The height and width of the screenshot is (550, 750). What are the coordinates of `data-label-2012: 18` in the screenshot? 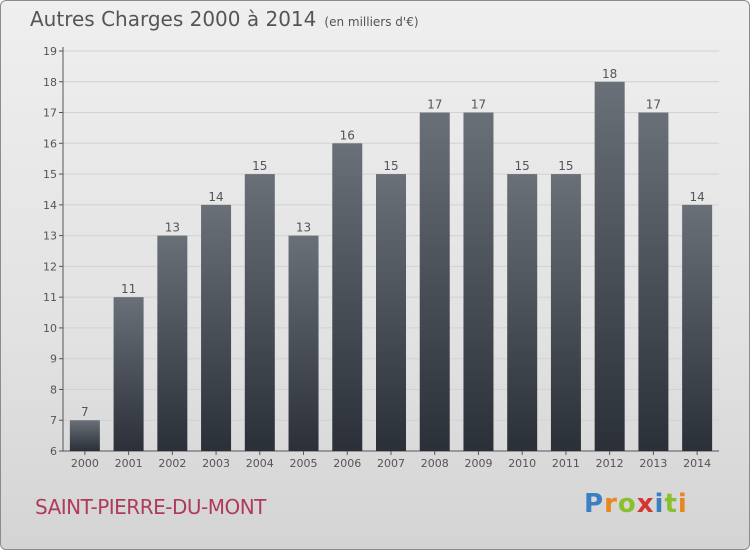 It's located at (609, 74).